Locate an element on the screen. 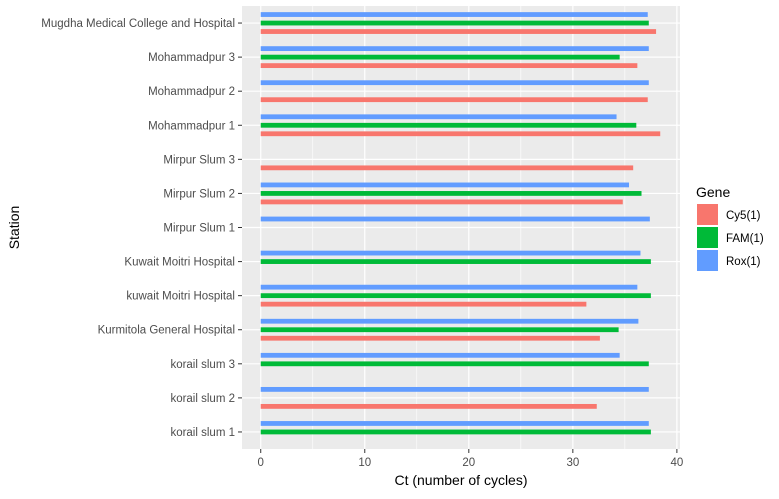 The image size is (779, 499). y-tick-label: Mohammadpur 3 is located at coordinates (191, 58).